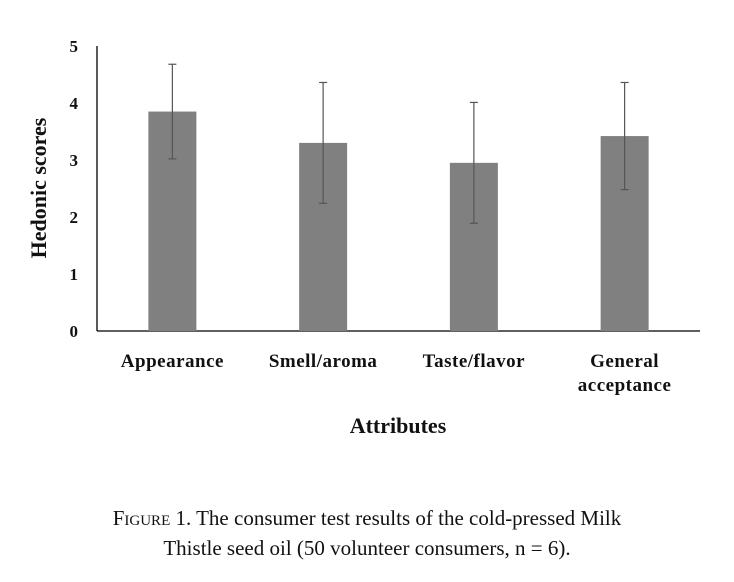 This screenshot has height=582, width=734. Describe the element at coordinates (74, 217) in the screenshot. I see `y-tick-label: 2` at that location.